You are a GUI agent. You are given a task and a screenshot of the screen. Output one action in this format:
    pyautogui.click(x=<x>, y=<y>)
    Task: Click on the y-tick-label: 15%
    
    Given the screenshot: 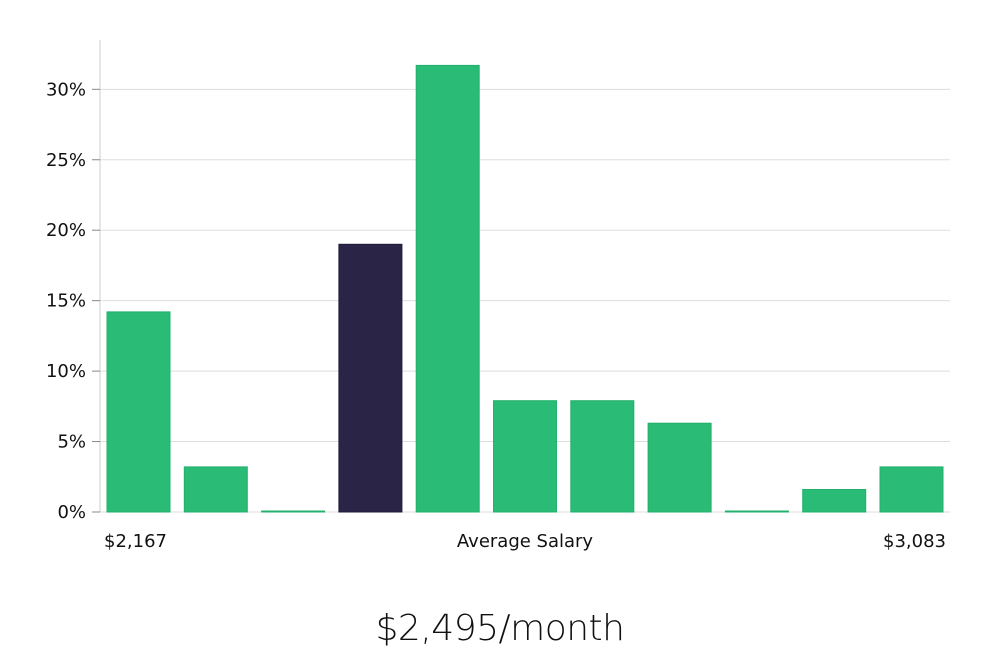 What is the action you would take?
    pyautogui.click(x=66, y=301)
    